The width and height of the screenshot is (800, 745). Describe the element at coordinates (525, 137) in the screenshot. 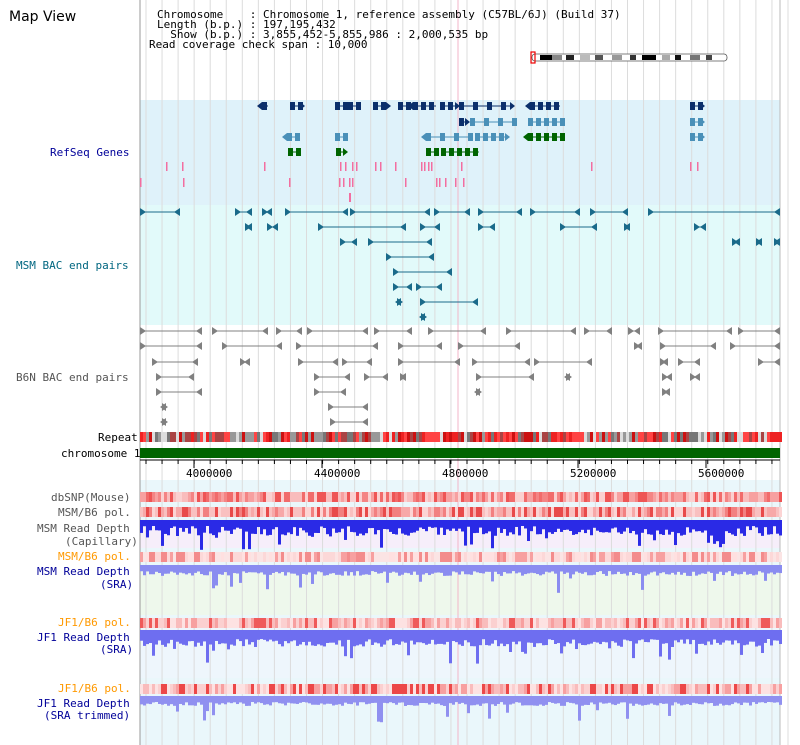

I see `gene-arrow` at that location.